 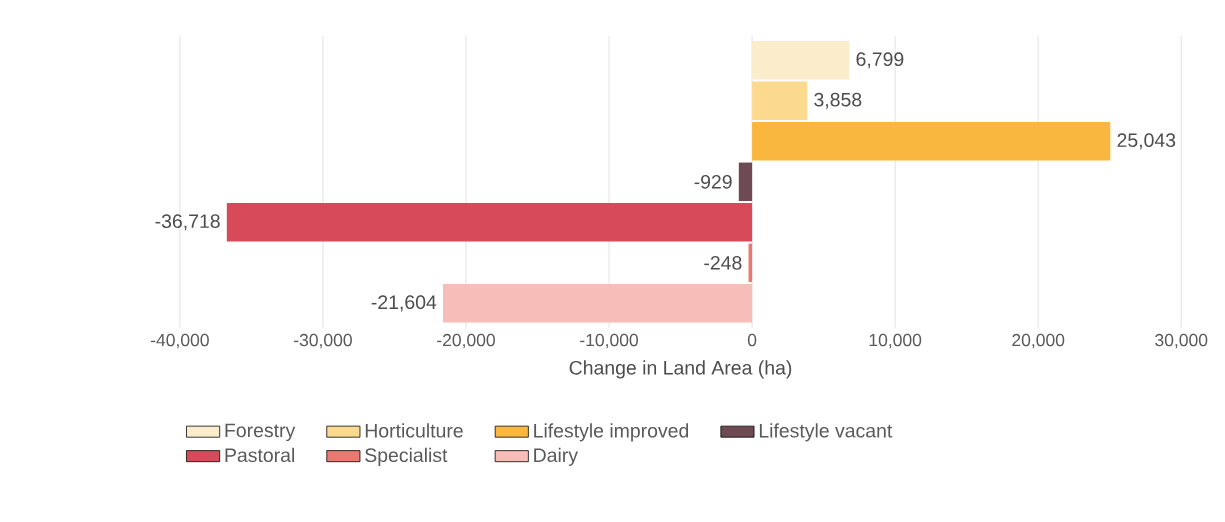 What do you see at coordinates (1038, 341) in the screenshot?
I see `x-tick-label: 20,000` at bounding box center [1038, 341].